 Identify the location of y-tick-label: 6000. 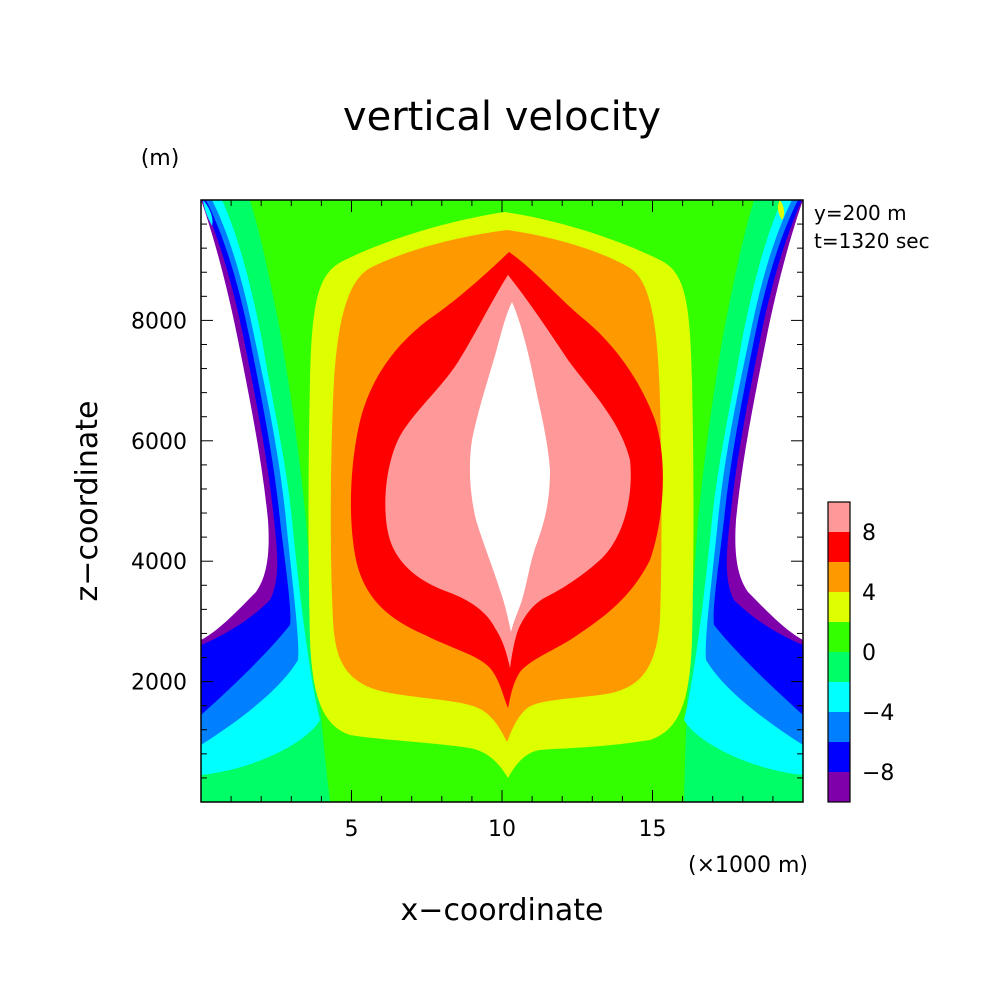
(159, 442).